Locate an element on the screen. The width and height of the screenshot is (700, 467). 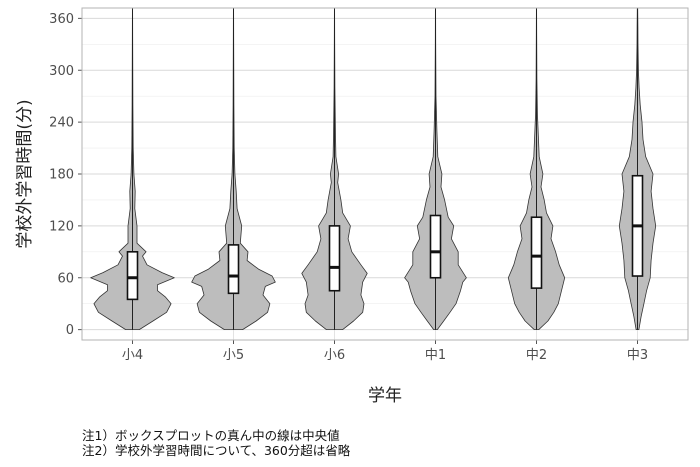
x-tick-label: 小6 is located at coordinates (334, 355).